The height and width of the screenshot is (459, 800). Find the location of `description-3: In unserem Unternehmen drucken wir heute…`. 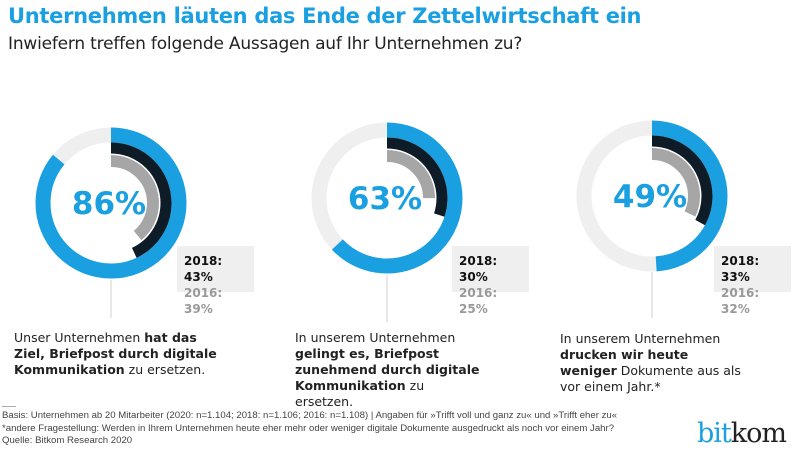

description-3: In unserem Unternehmen drucken wir heute… is located at coordinates (652, 363).